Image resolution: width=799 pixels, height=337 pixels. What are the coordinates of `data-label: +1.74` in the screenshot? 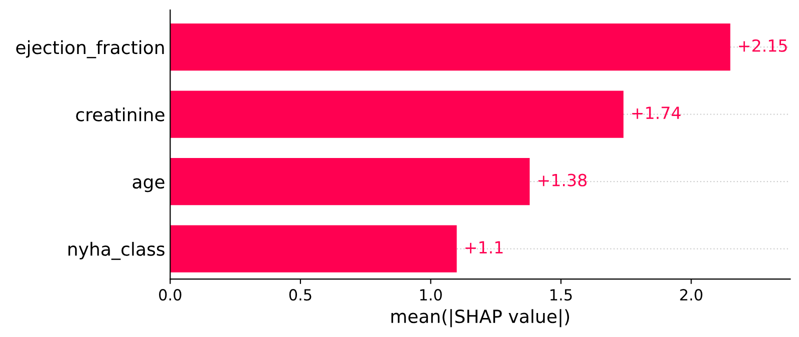 It's located at (656, 112).